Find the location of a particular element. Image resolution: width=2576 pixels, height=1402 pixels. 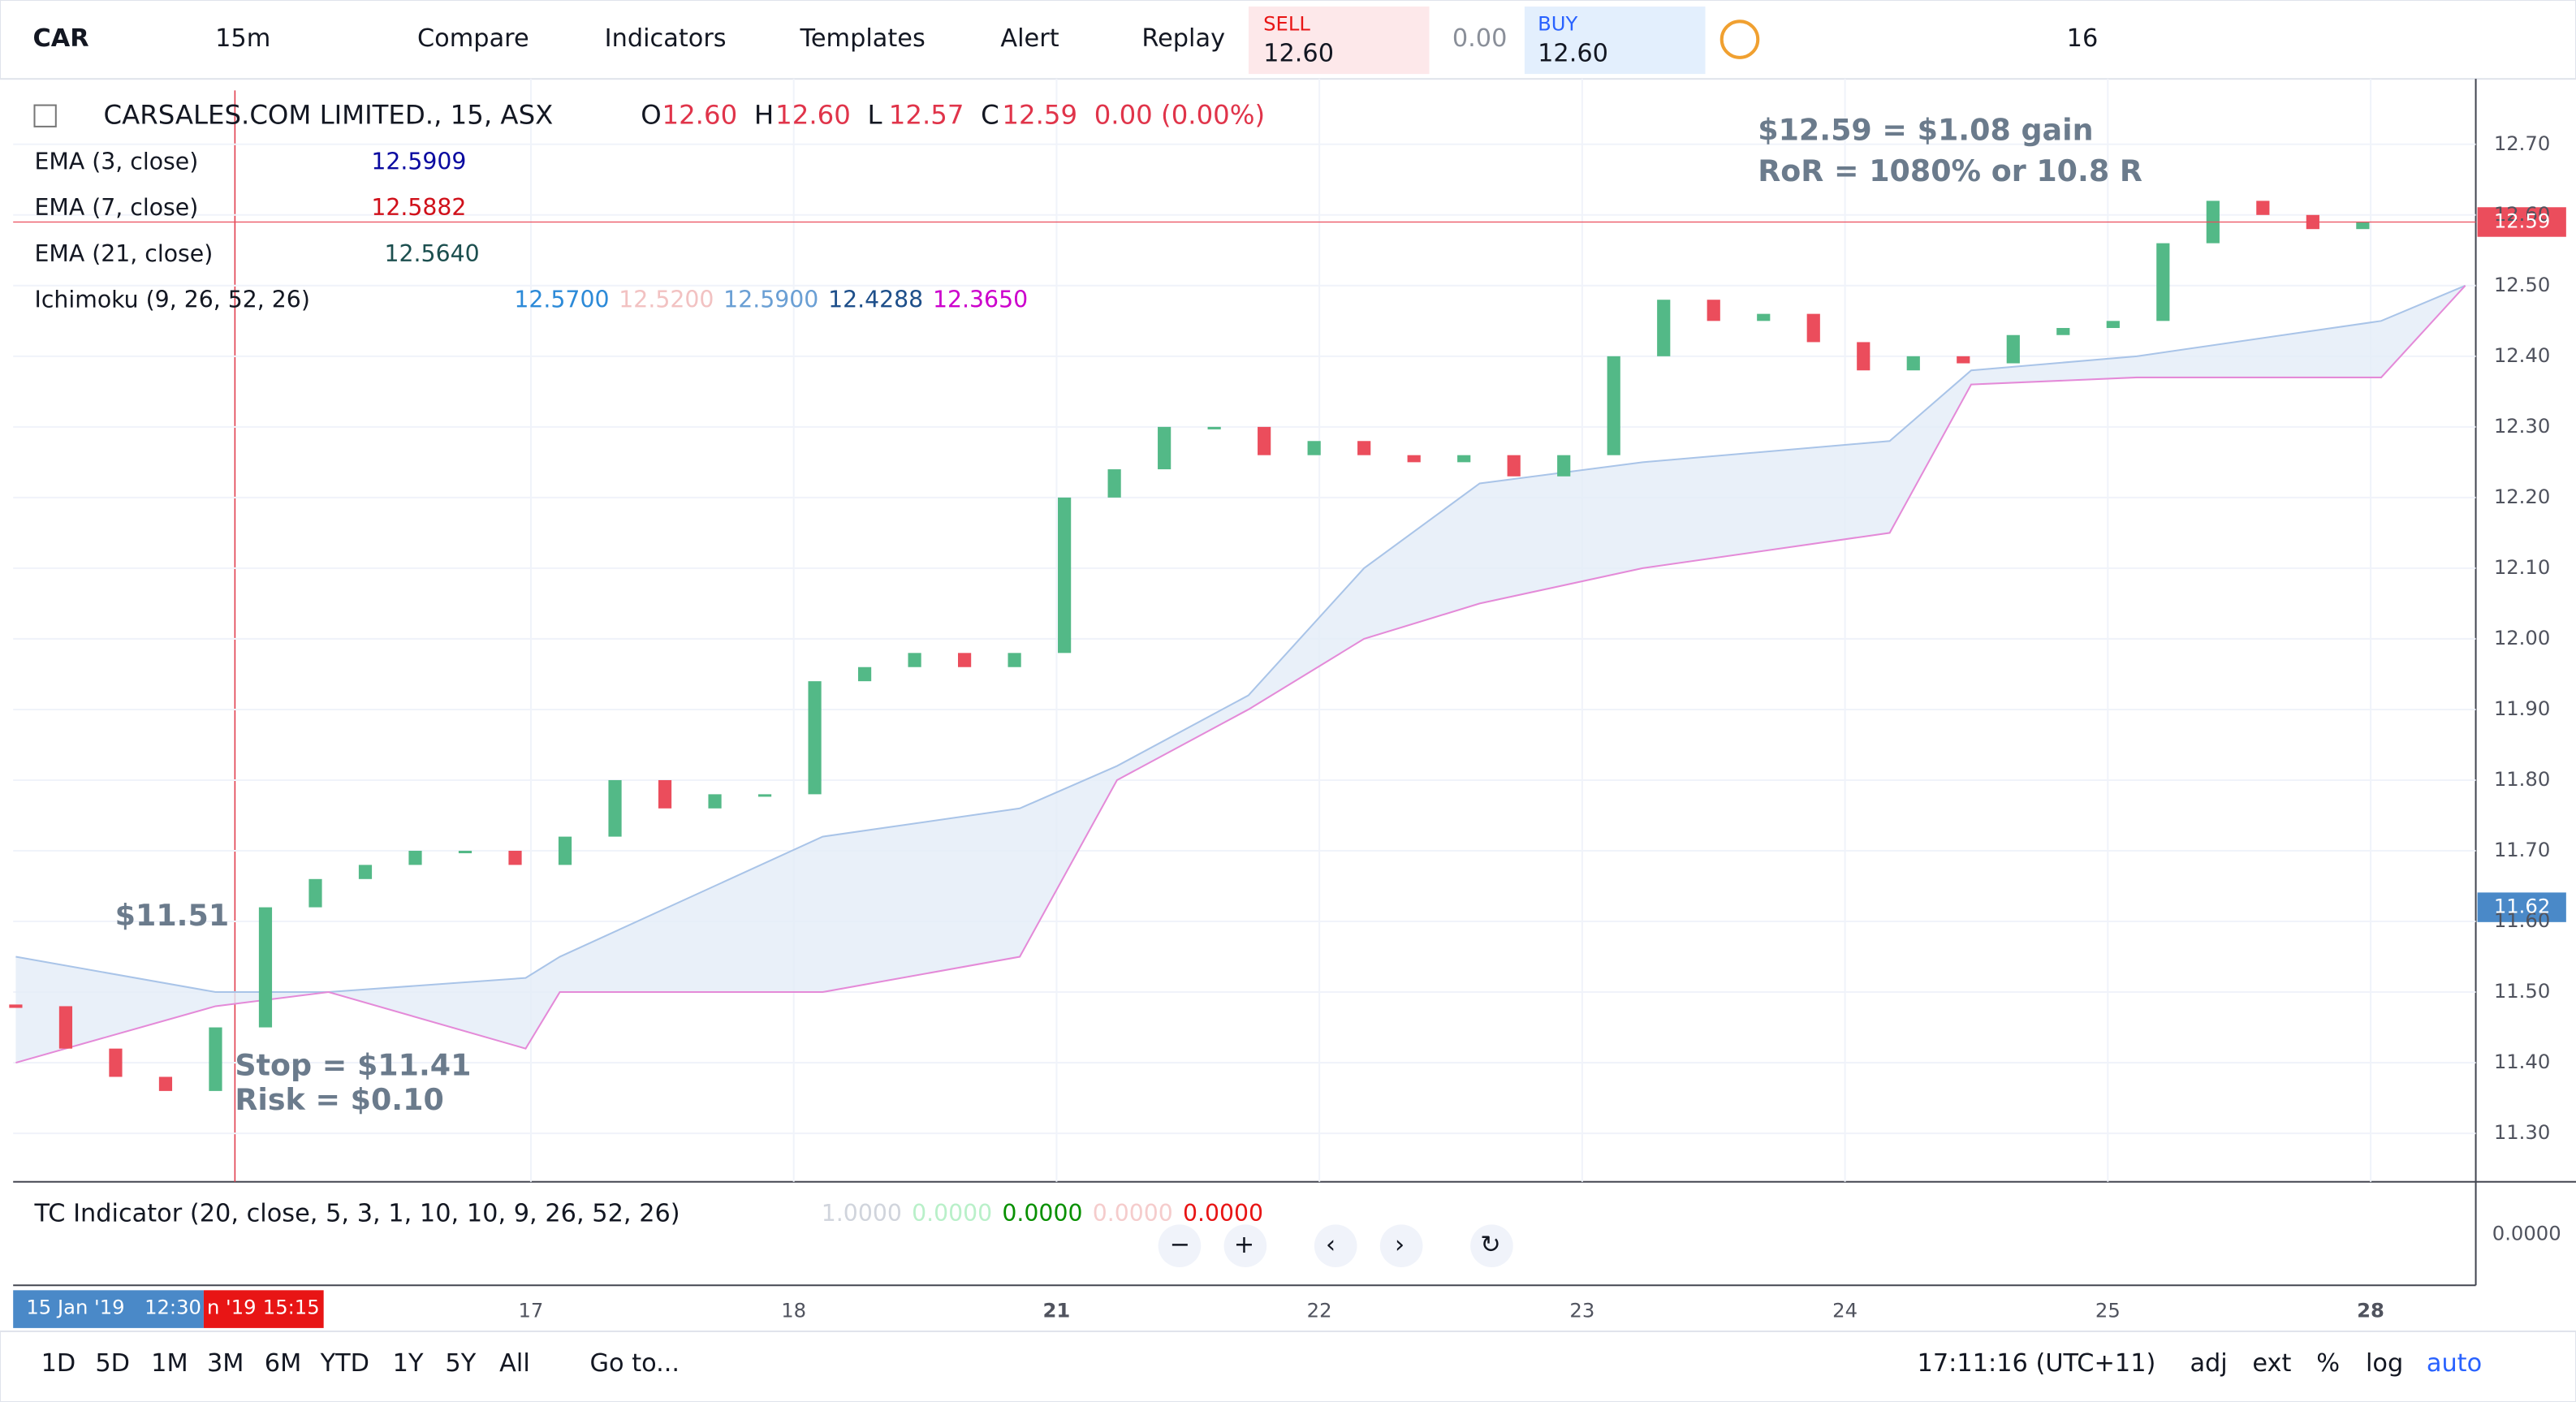

compare: Compare is located at coordinates (473, 38).